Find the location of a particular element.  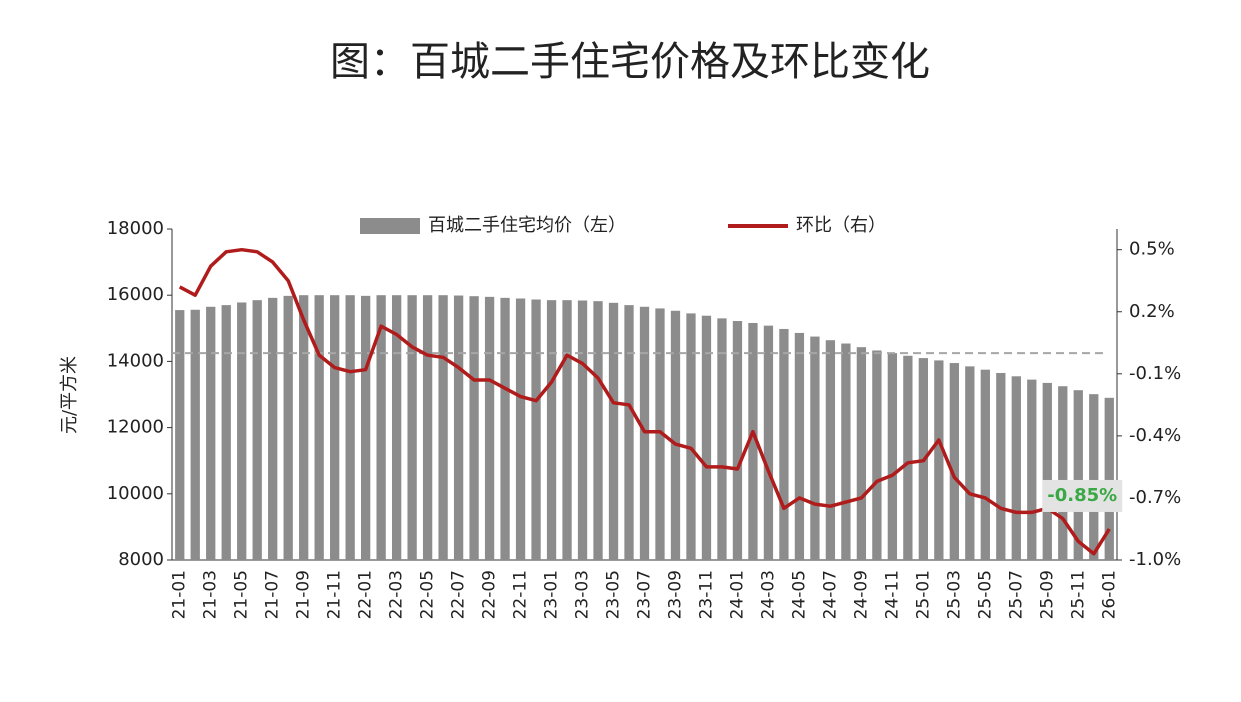

y-tick-label: 18000 is located at coordinates (135, 228).